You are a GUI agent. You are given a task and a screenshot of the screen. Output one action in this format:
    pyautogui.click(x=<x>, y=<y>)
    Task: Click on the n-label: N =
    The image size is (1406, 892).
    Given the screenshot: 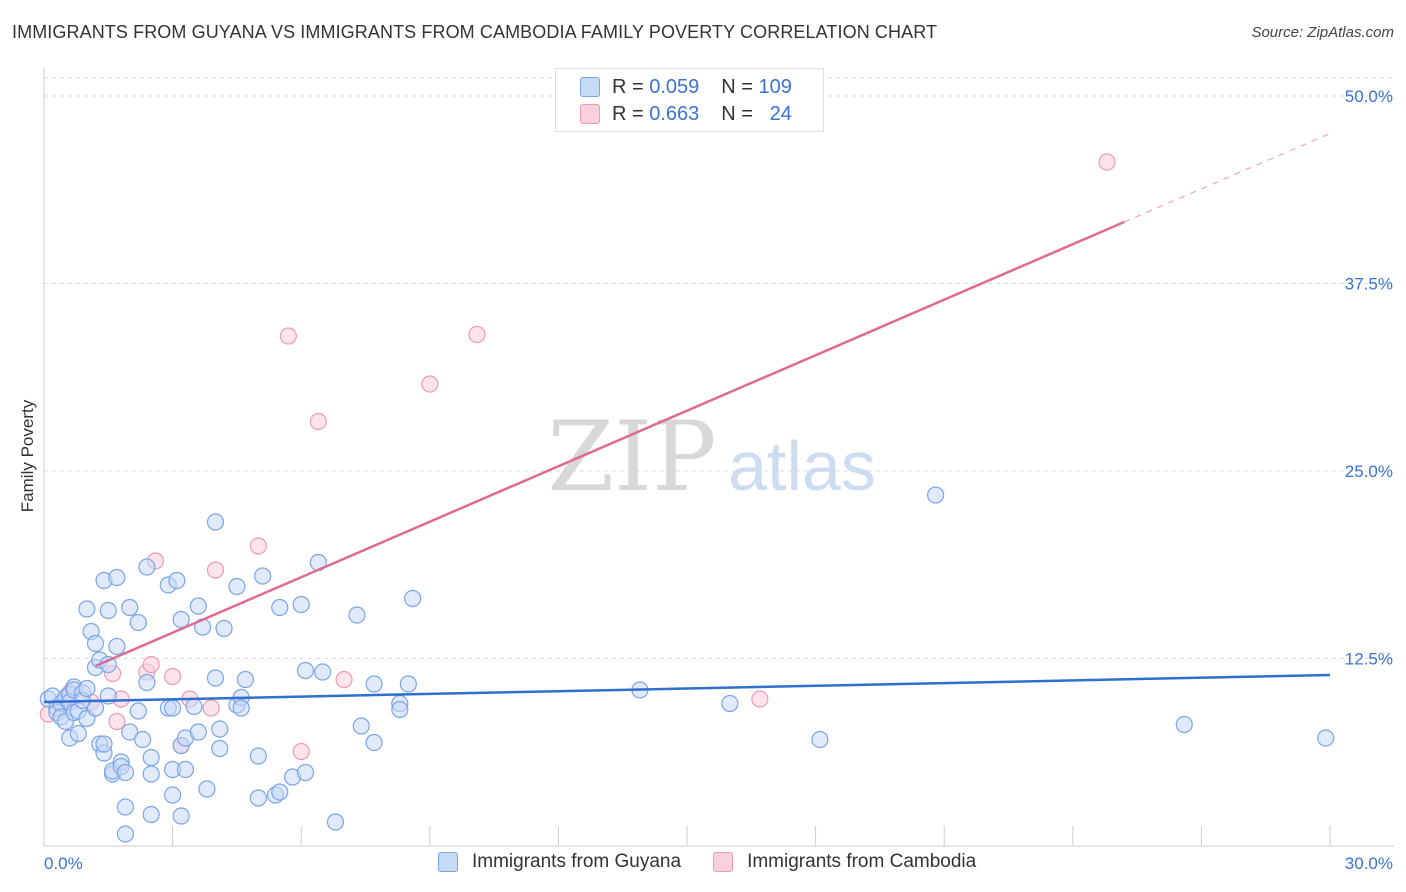 What is the action you would take?
    pyautogui.click(x=737, y=86)
    